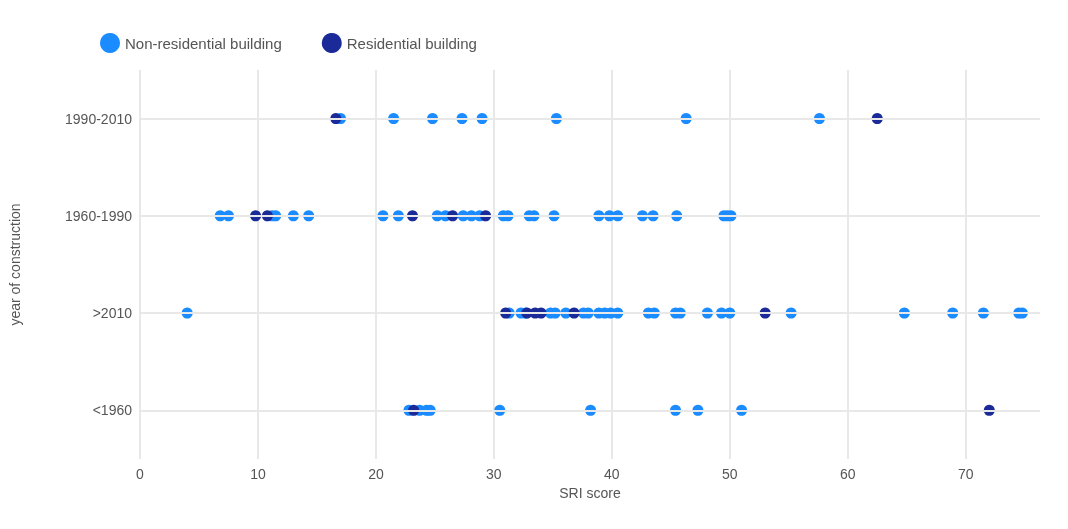 This screenshot has width=1068, height=529. I want to click on y-tick-label: 1960-1990, so click(99, 215).